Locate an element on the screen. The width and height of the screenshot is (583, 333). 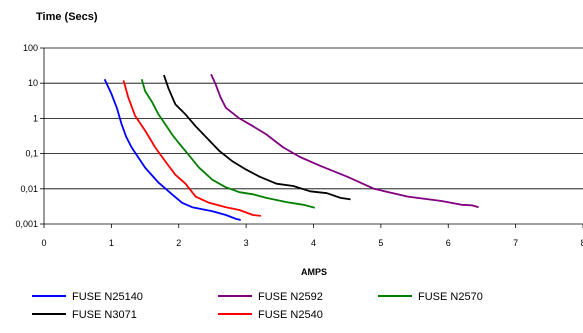
x-tick-label: 8 is located at coordinates (581, 243).